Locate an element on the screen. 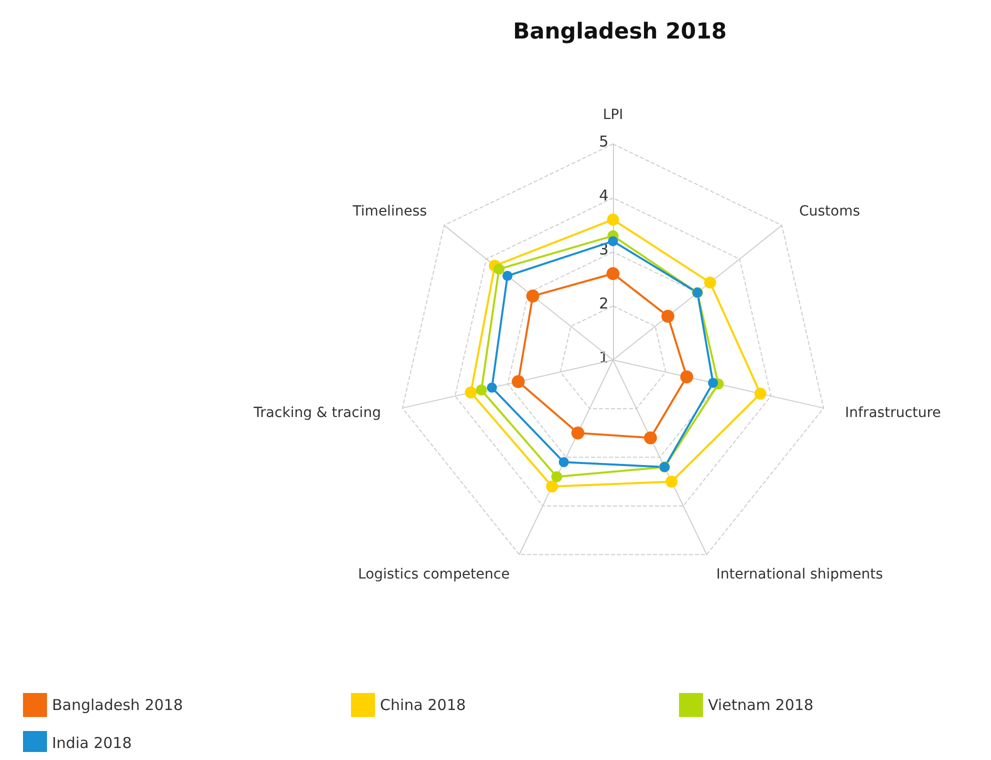 The width and height of the screenshot is (991, 760). chart-title: Bangladesh 2018 is located at coordinates (620, 32).